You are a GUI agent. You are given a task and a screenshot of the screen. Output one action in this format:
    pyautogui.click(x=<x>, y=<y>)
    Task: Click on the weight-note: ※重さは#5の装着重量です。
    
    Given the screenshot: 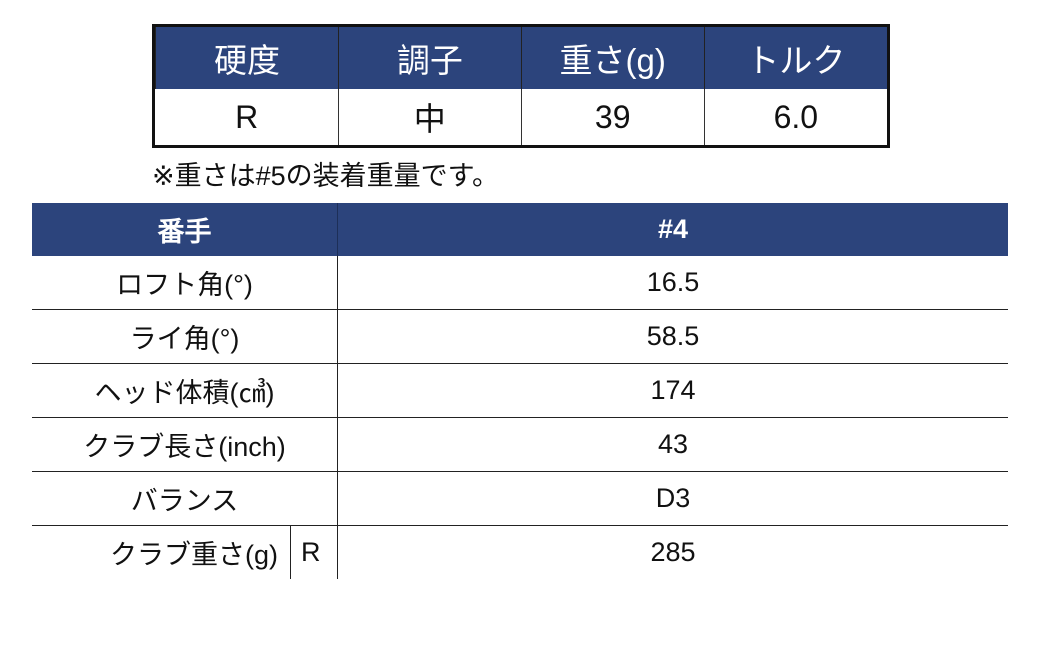 What is the action you would take?
    pyautogui.click(x=325, y=176)
    